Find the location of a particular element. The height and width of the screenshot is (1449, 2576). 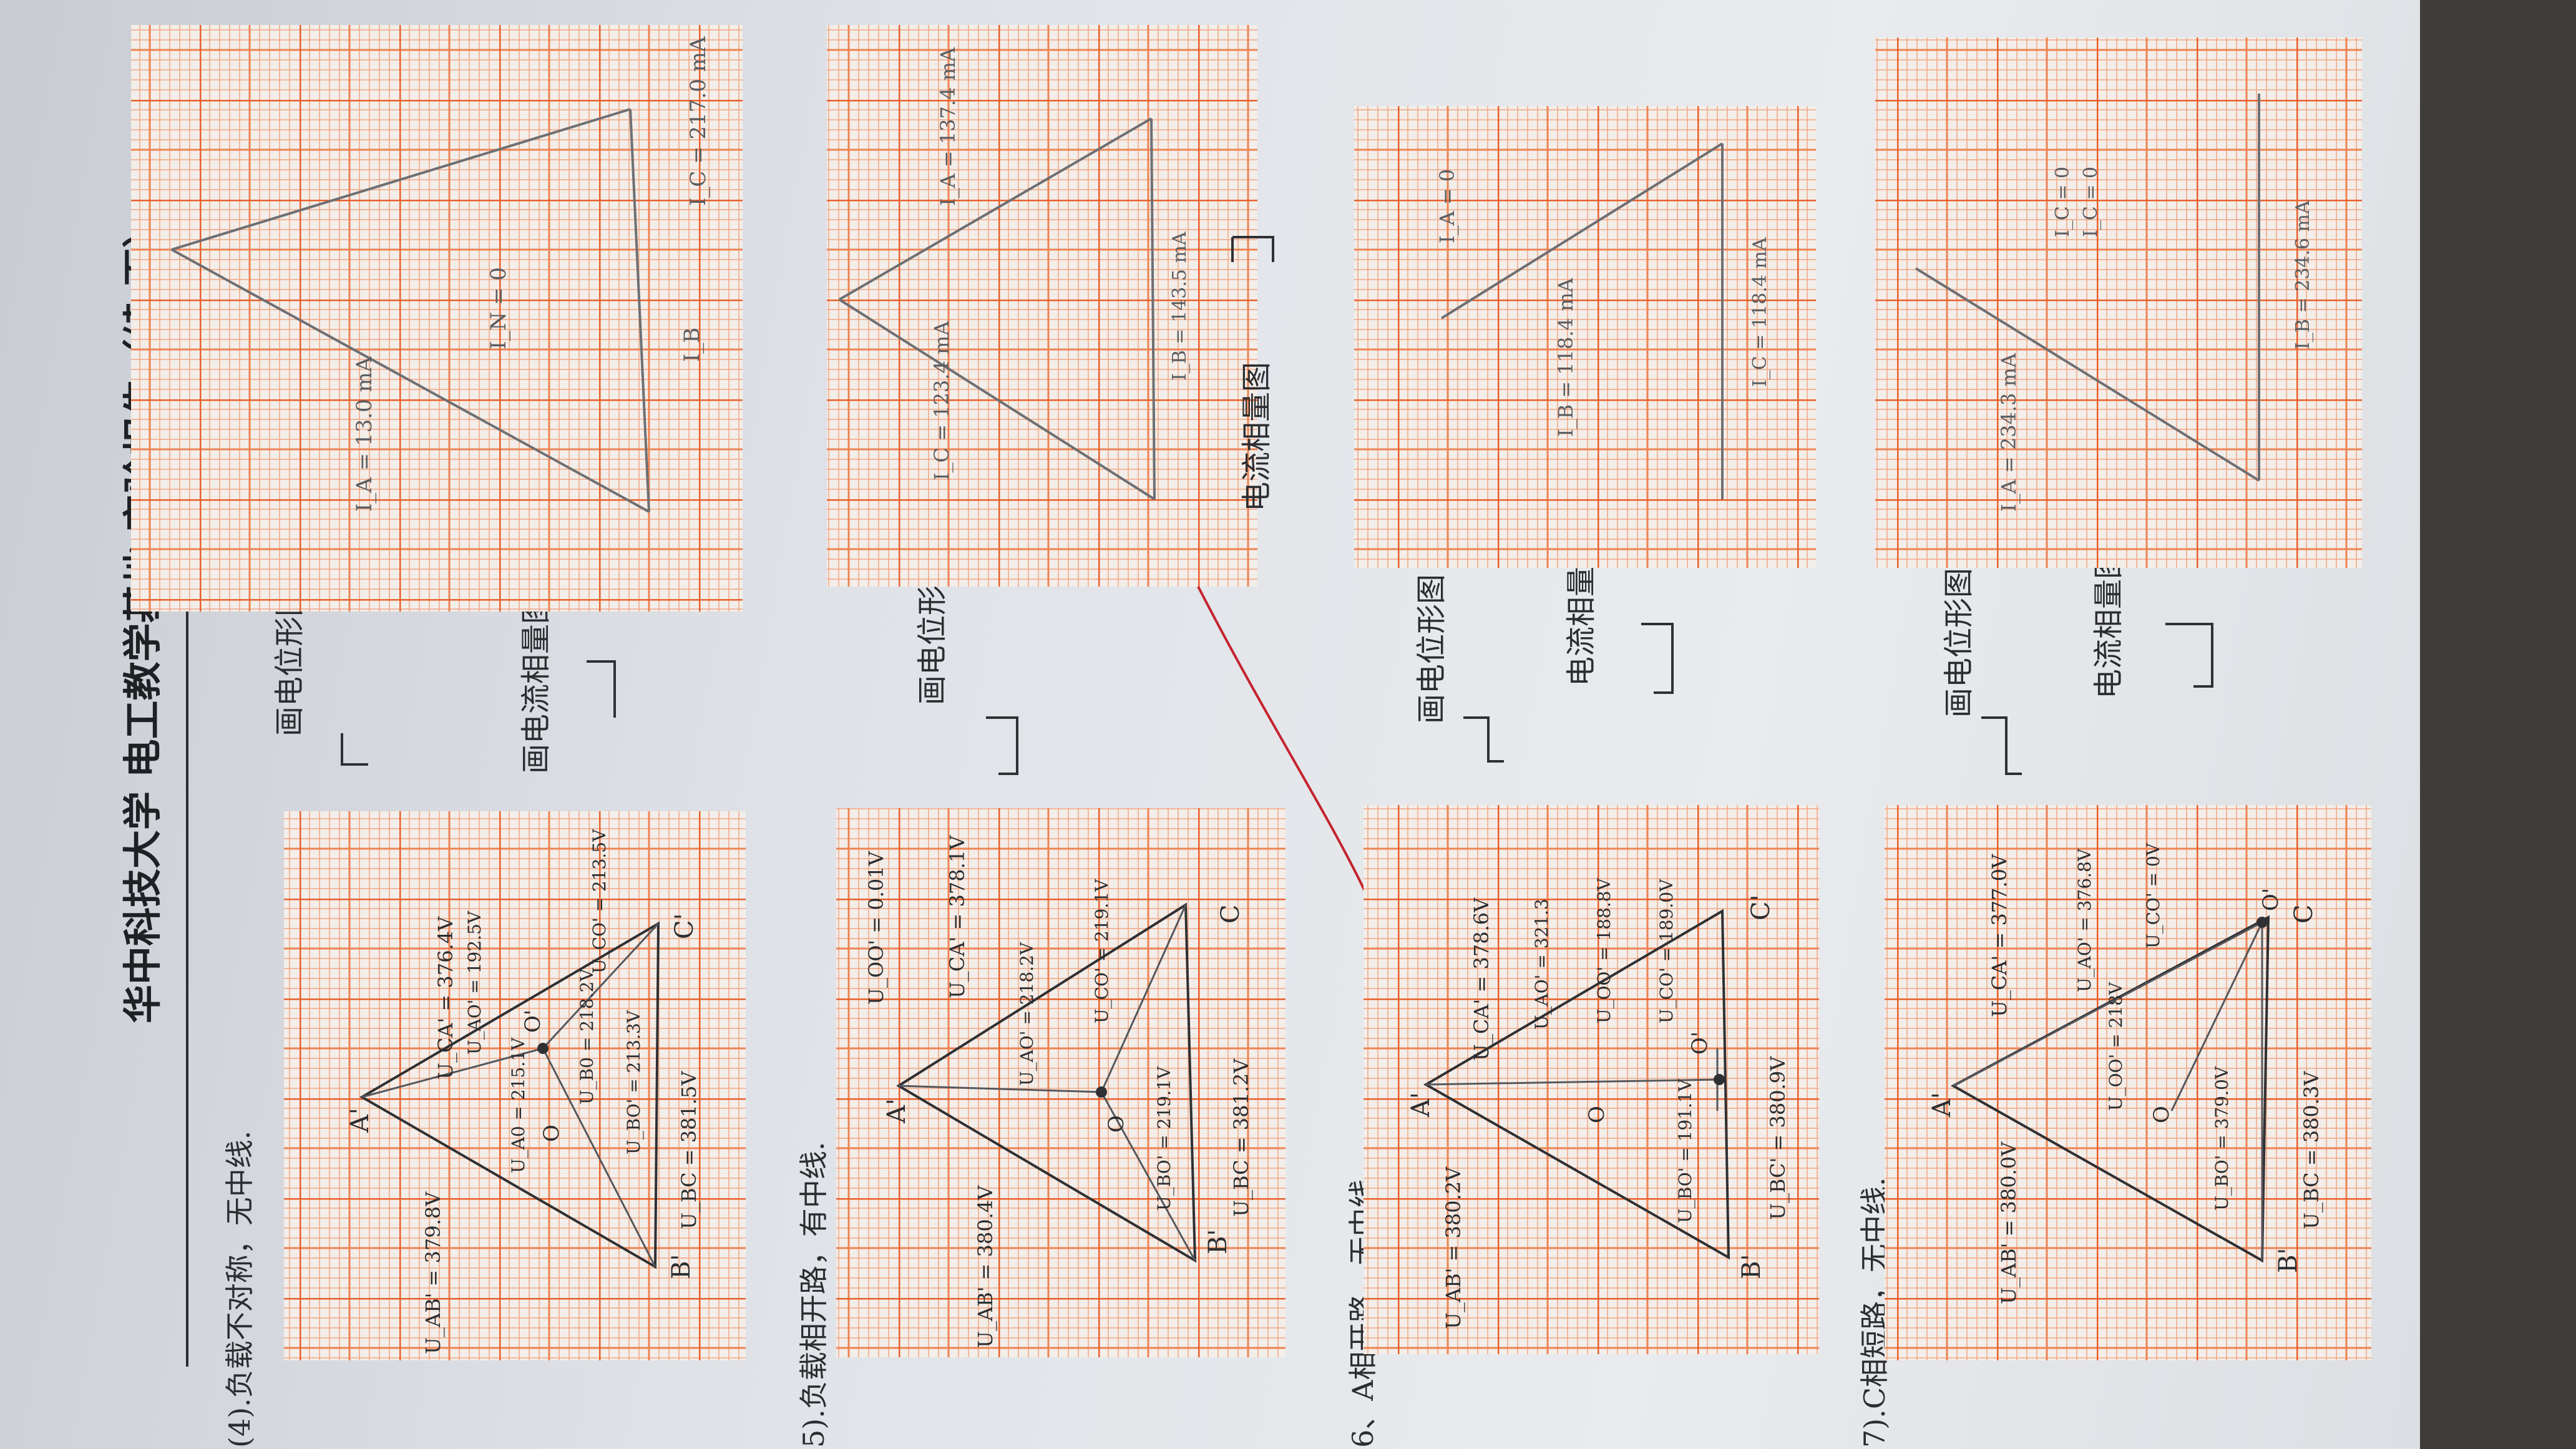

section-heading: (4).负载不对称，无中线. is located at coordinates (239, 1289).